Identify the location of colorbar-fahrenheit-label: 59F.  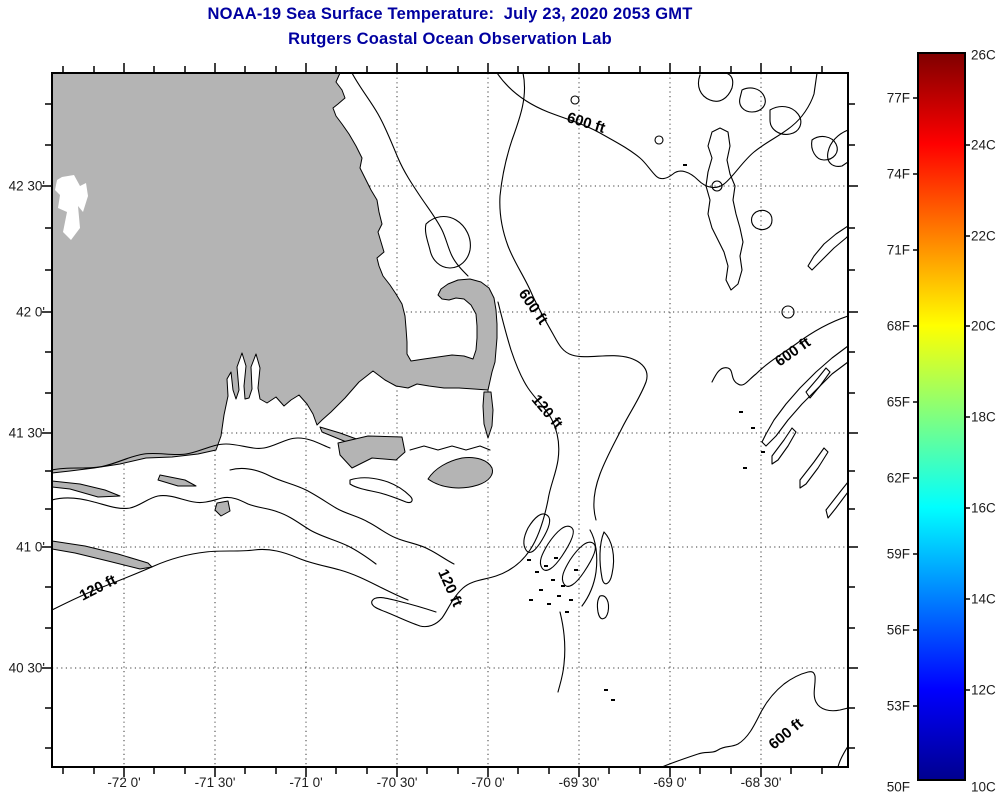
(898, 554).